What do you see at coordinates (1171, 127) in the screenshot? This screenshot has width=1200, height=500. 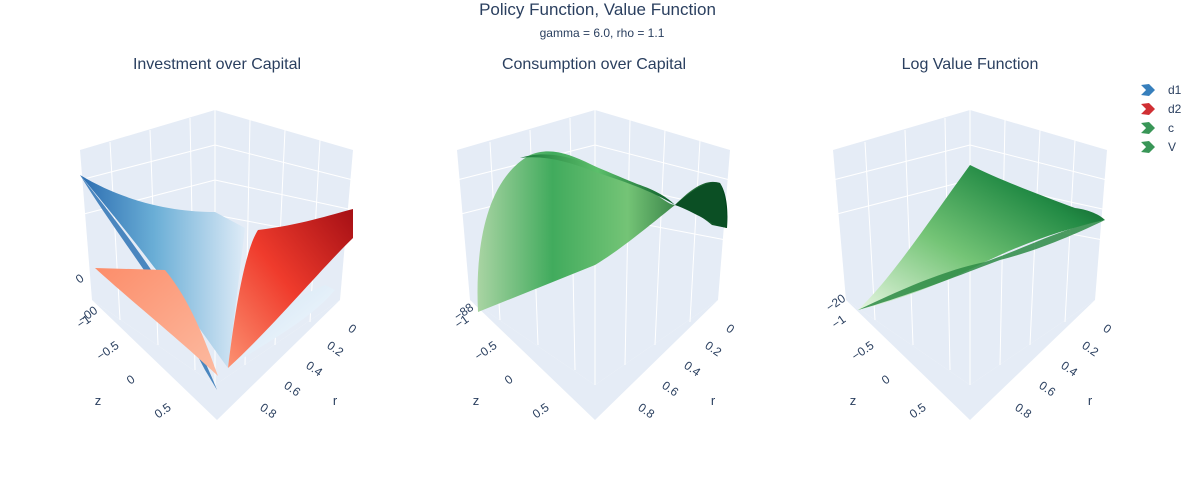 I see `legend-label: c` at bounding box center [1171, 127].